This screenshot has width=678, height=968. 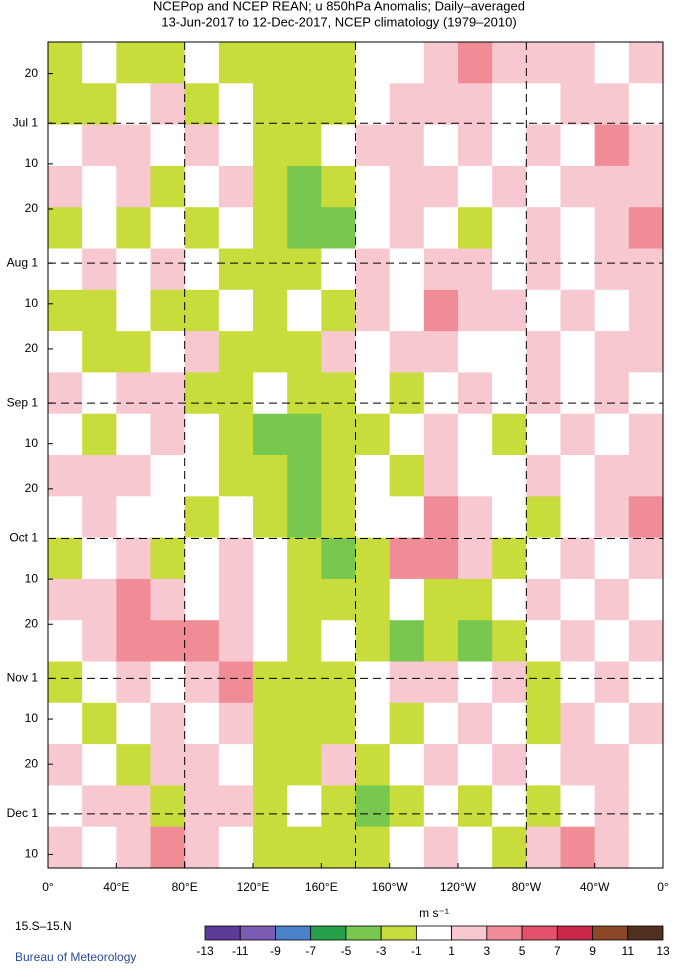 I want to click on y-tick-label: 10, so click(x=32, y=163).